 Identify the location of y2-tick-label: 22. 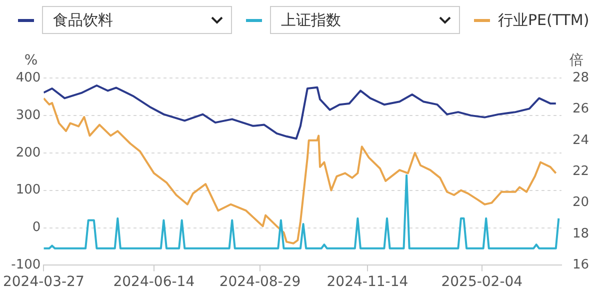
(581, 171).